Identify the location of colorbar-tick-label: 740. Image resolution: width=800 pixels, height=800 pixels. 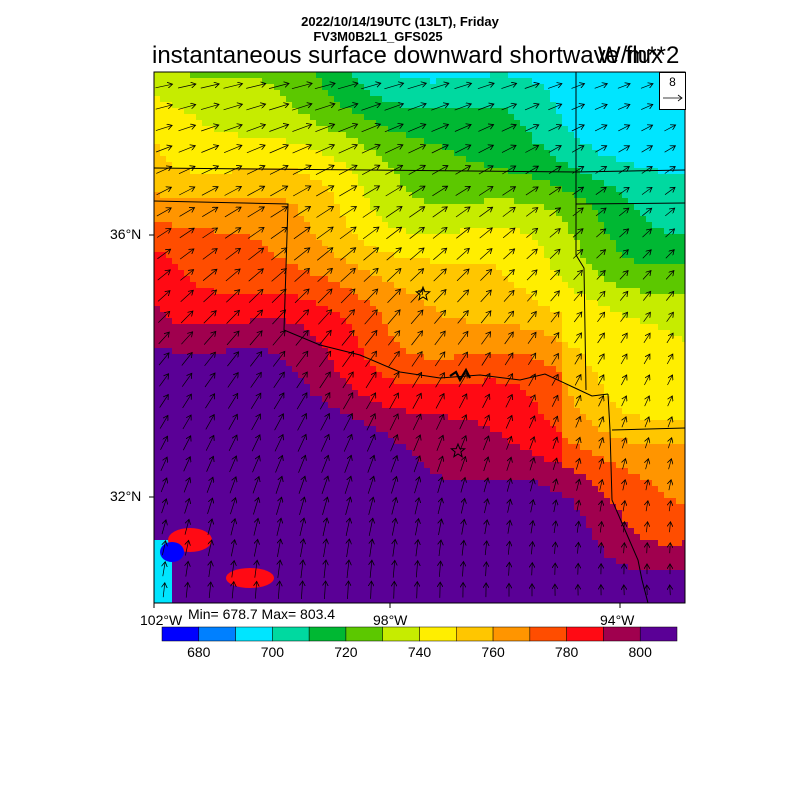
(419, 652).